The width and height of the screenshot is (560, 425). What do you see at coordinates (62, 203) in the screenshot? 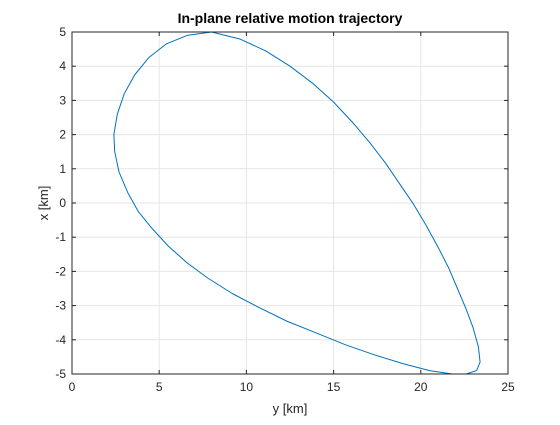
I see `y-tick-label: 0` at bounding box center [62, 203].